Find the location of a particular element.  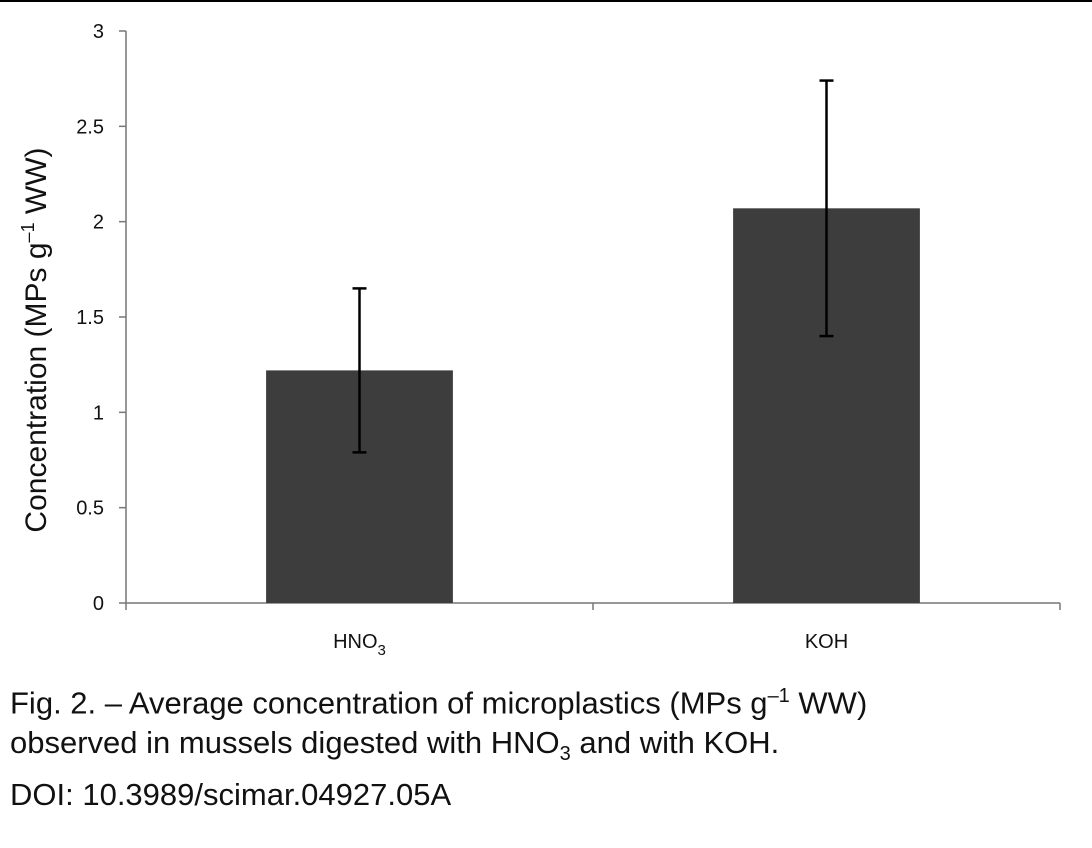

x-category-label: KOH is located at coordinates (826, 642).